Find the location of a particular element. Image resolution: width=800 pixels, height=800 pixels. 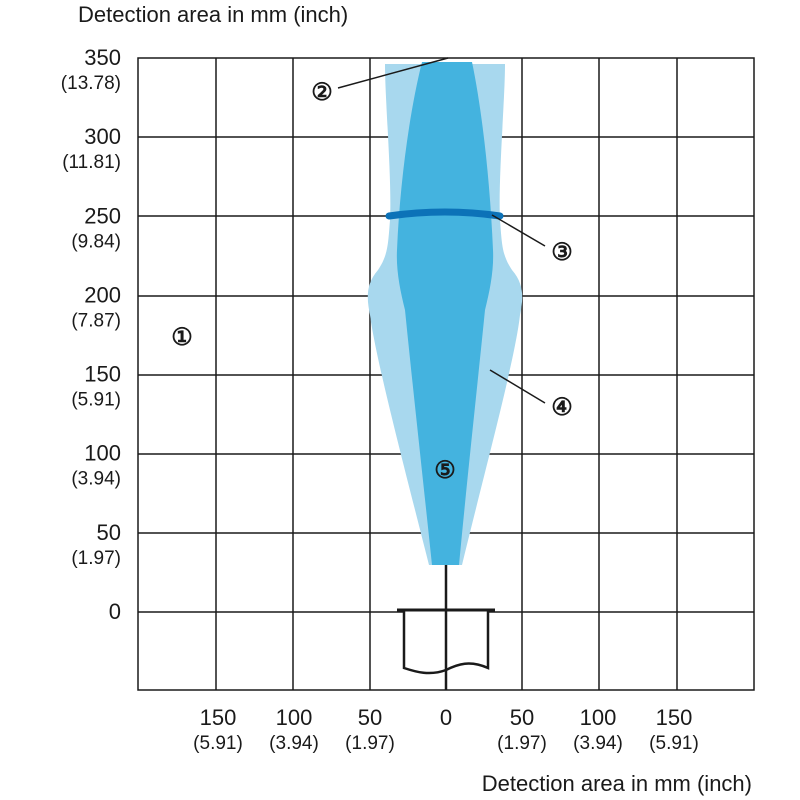

y-tick-label-inch: (3.94) is located at coordinates (96, 479).